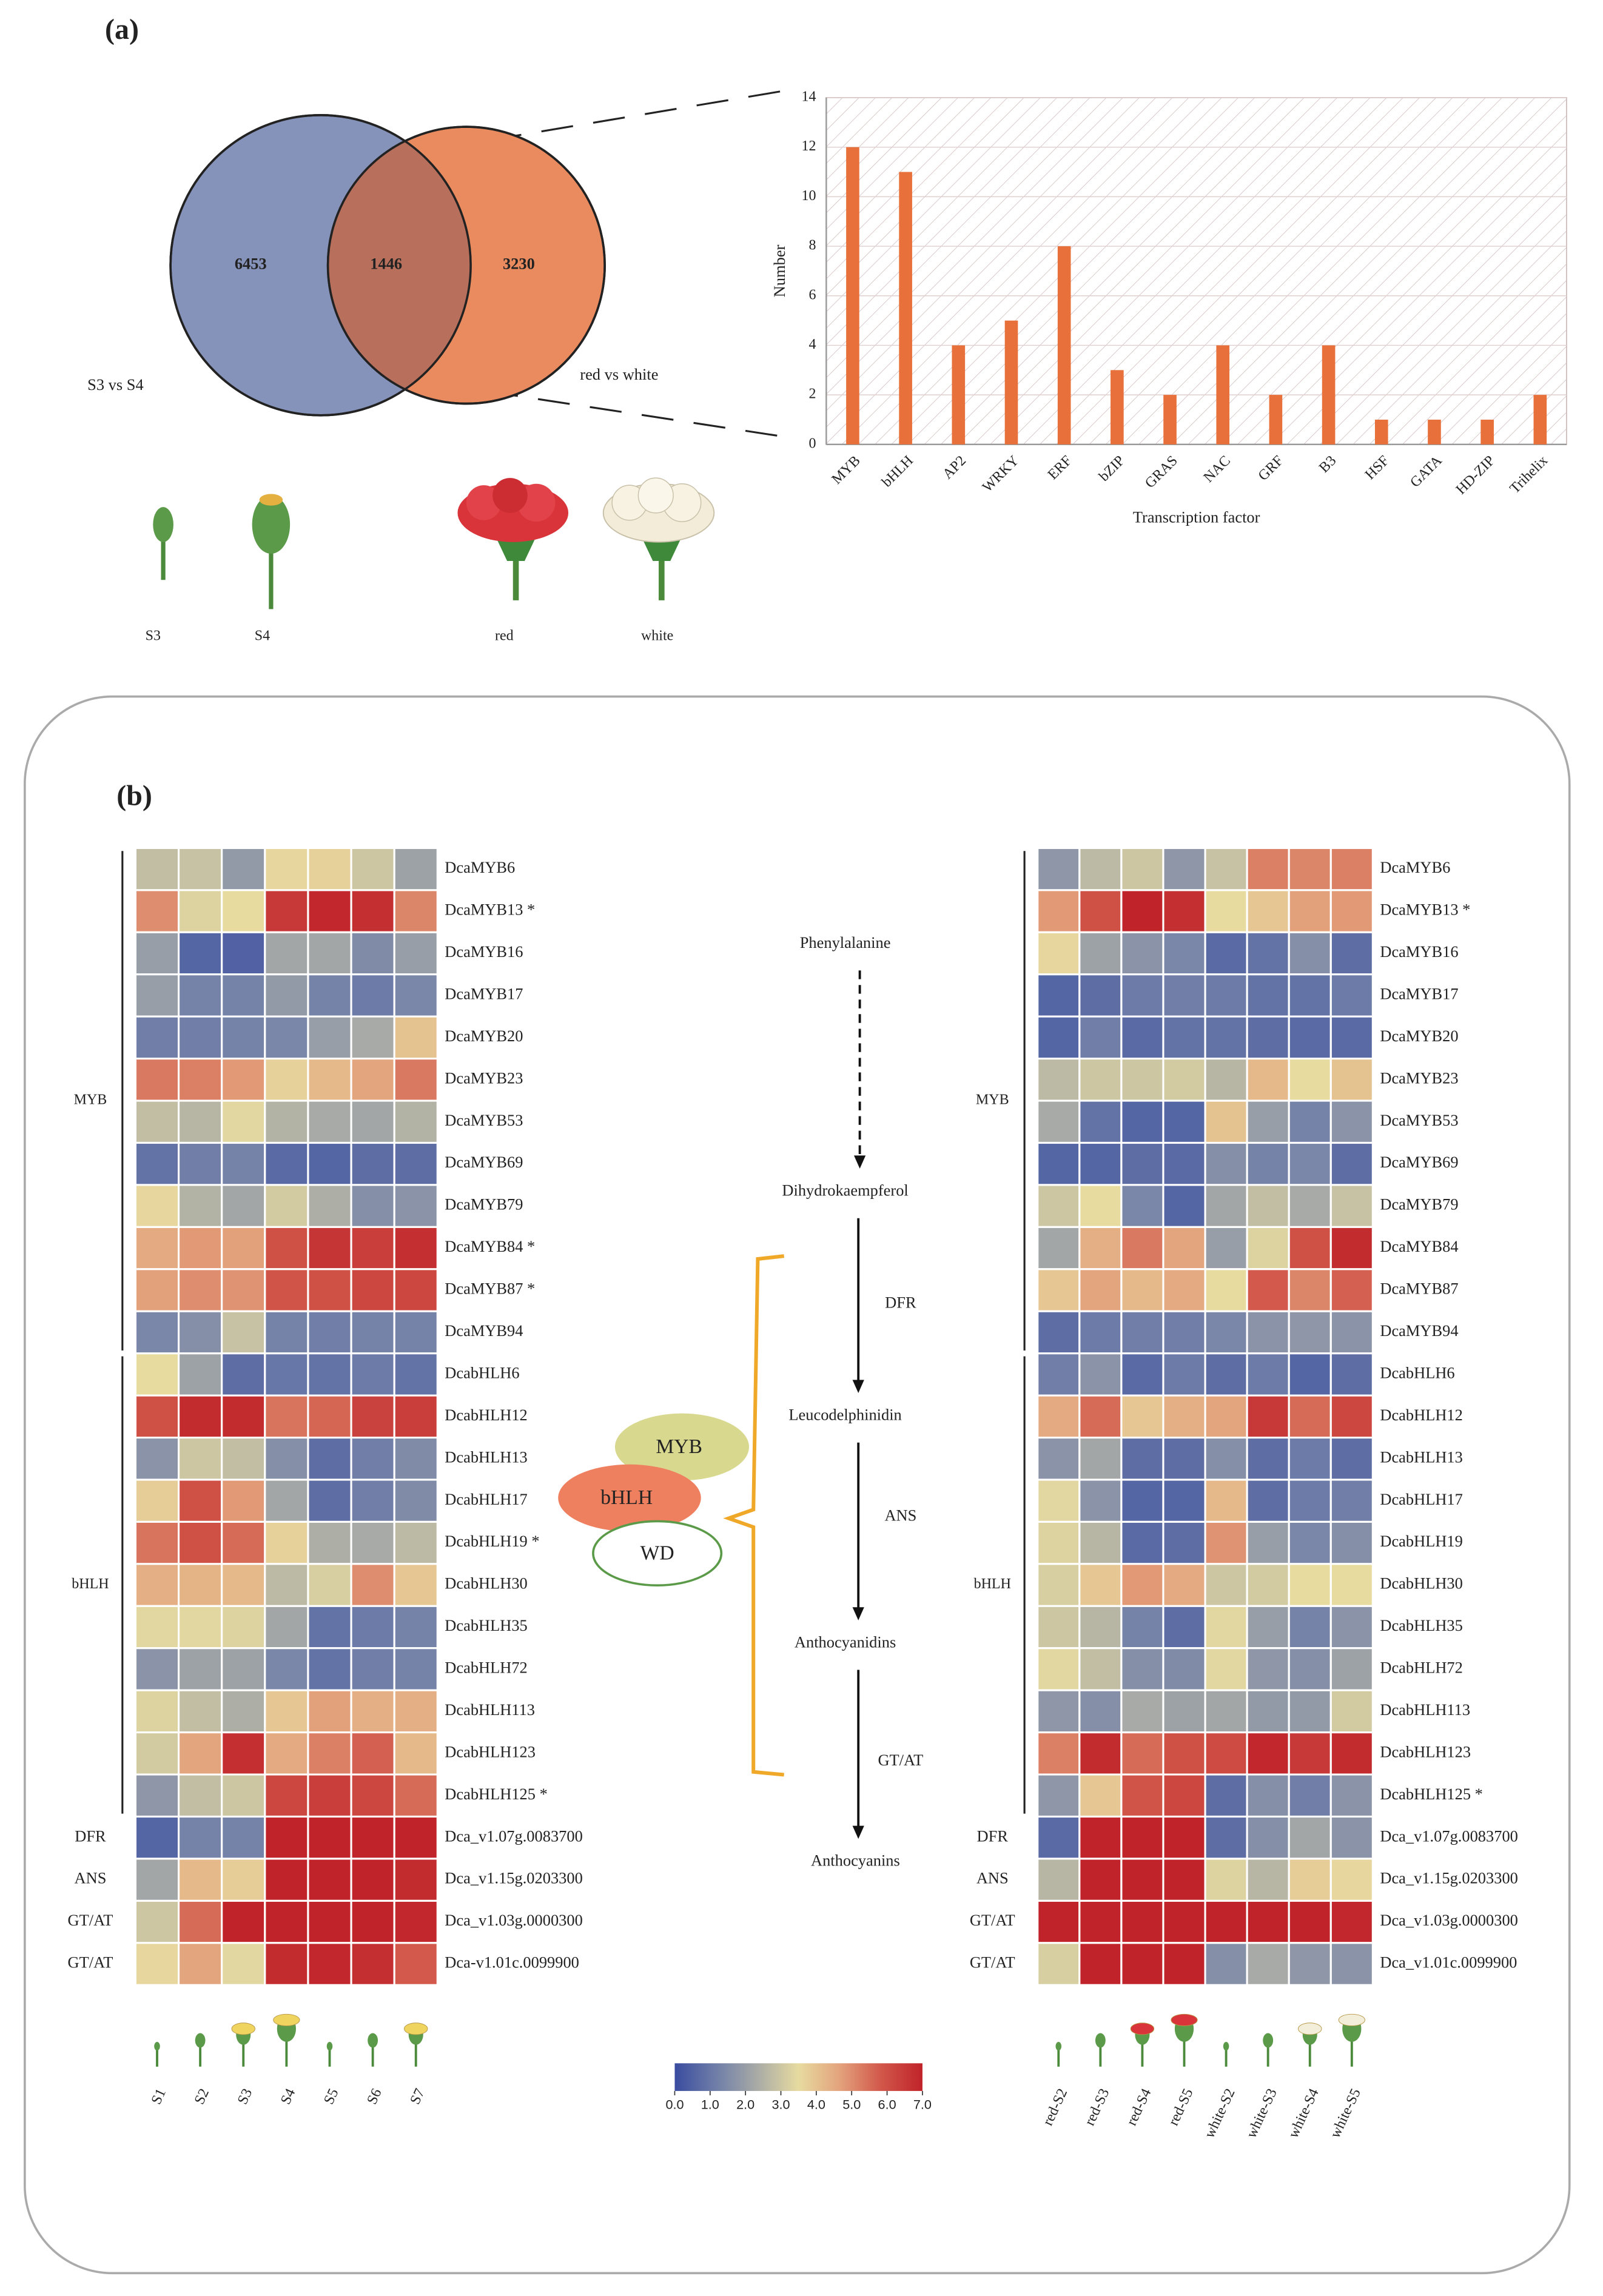 This screenshot has width=1603, height=2296. I want to click on panel-label: (a), so click(122, 29).